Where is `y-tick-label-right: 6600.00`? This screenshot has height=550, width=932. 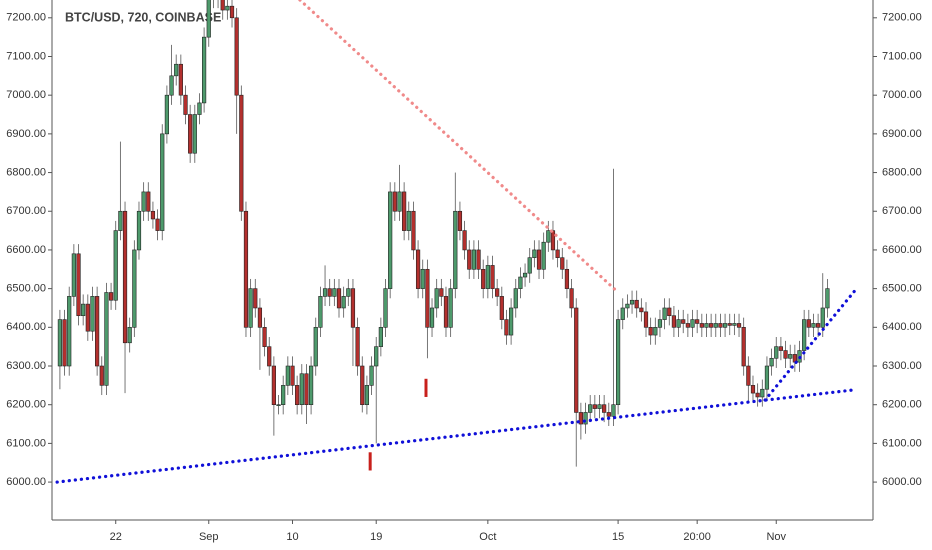 y-tick-label-right: 6600.00 is located at coordinates (902, 250).